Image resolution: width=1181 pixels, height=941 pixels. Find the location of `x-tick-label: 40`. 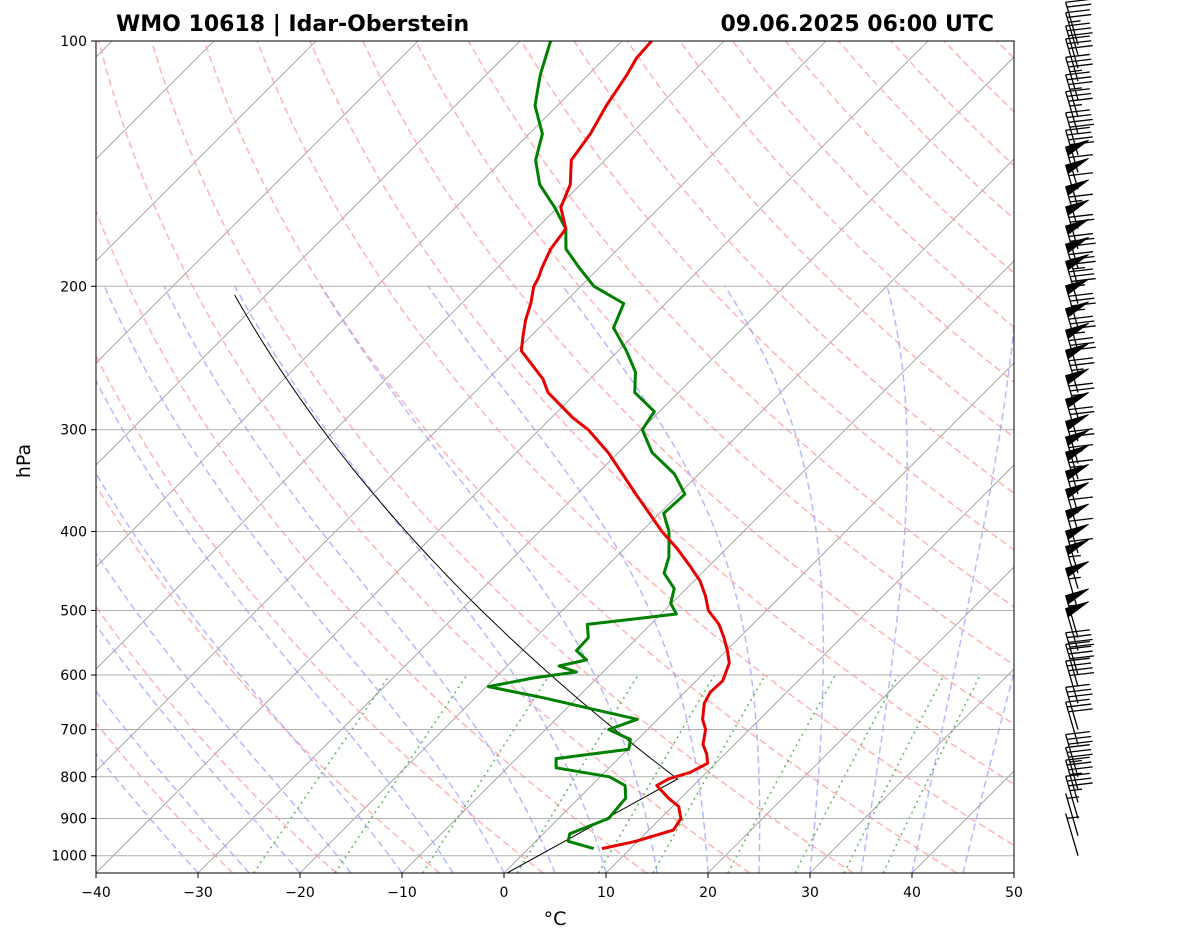

x-tick-label: 40 is located at coordinates (912, 893).